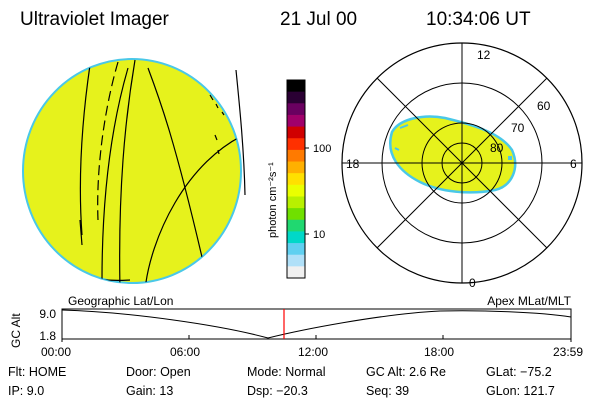 The height and width of the screenshot is (400, 600). What do you see at coordinates (305, 372) in the screenshot?
I see `status-value: Normal` at bounding box center [305, 372].